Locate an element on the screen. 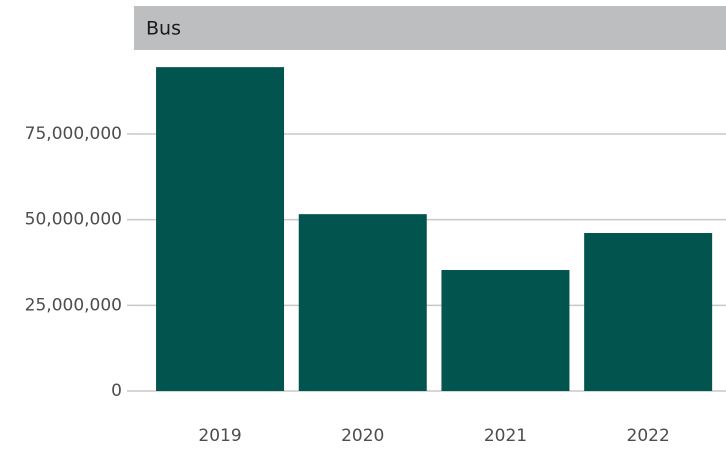  chart-title: Bus is located at coordinates (163, 29).